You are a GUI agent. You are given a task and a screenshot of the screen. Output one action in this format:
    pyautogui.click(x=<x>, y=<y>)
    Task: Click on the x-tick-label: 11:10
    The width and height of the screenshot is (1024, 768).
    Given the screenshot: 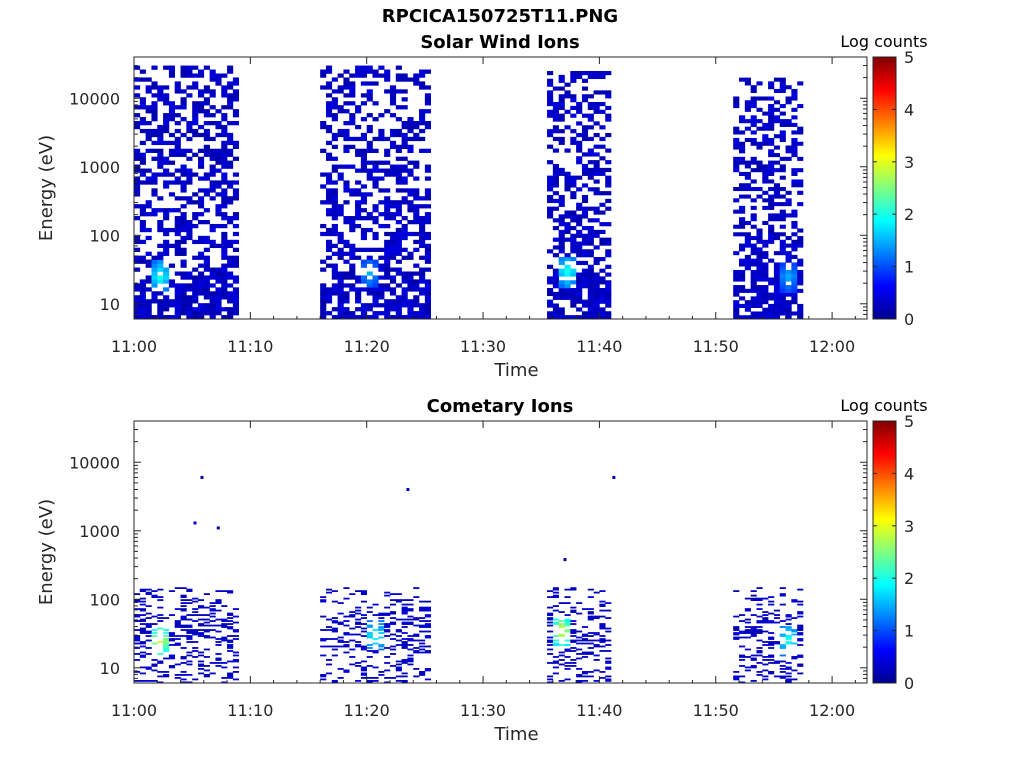 What is the action you would take?
    pyautogui.click(x=250, y=710)
    